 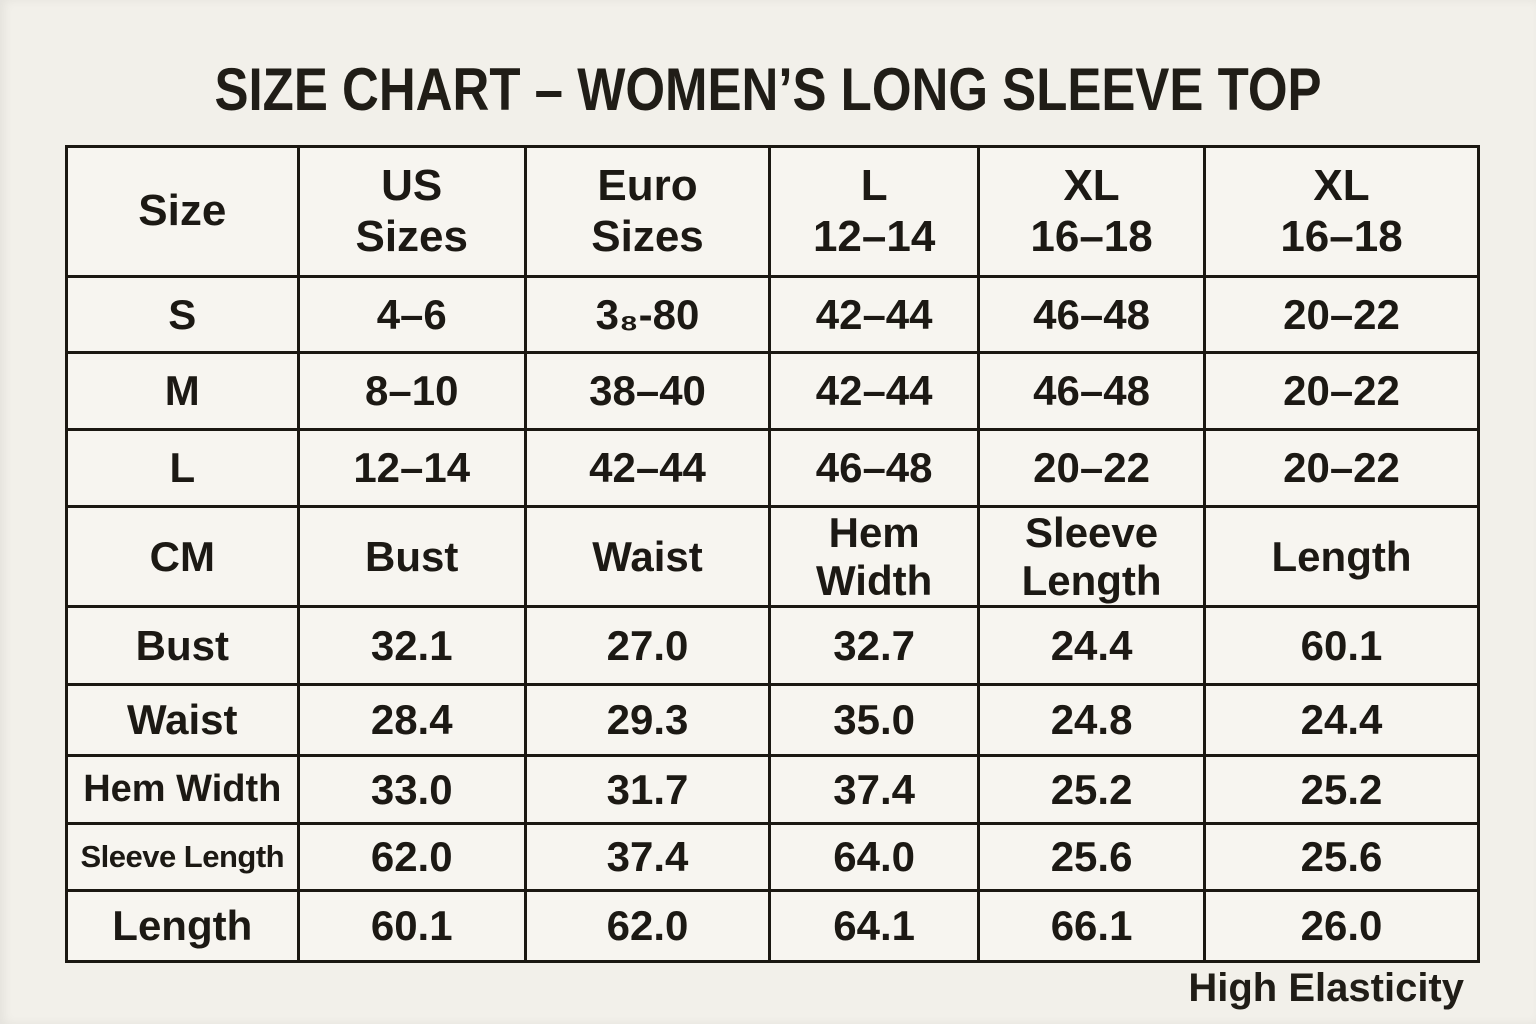 What do you see at coordinates (874, 720) in the screenshot?
I see `data-cell: 35.0` at bounding box center [874, 720].